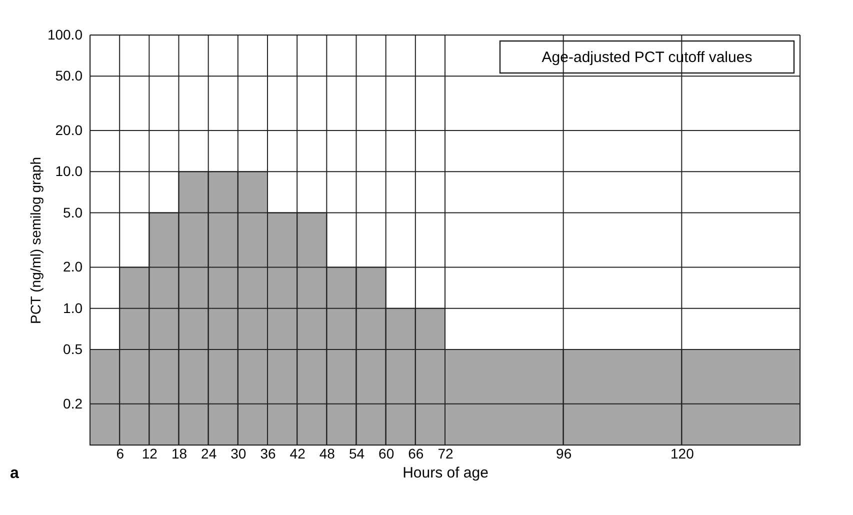 This screenshot has height=515, width=853. What do you see at coordinates (445, 473) in the screenshot?
I see `x-axis-title: Hours of age` at bounding box center [445, 473].